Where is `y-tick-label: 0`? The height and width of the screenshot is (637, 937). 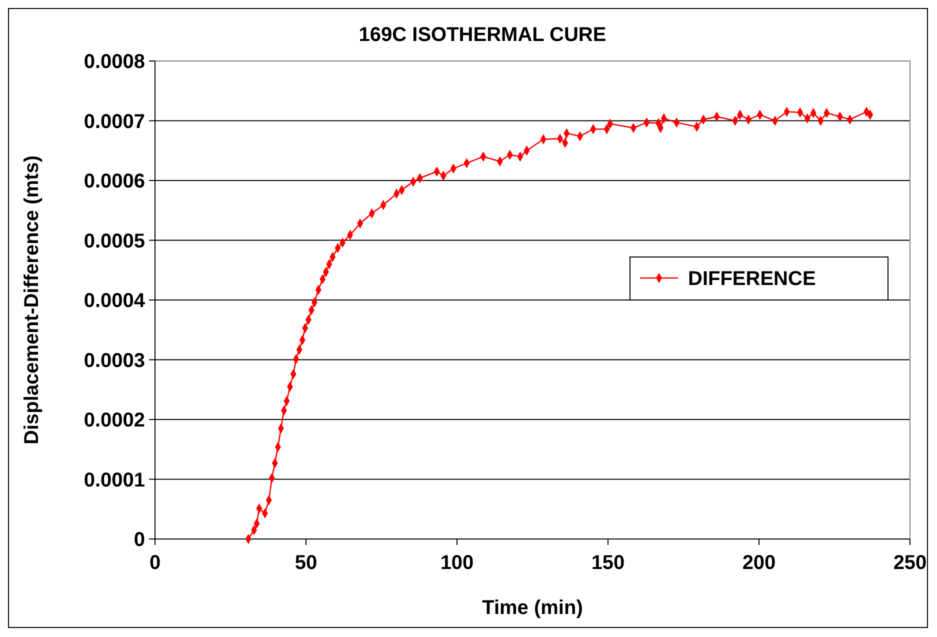
y-tick-label: 0 is located at coordinates (139, 540).